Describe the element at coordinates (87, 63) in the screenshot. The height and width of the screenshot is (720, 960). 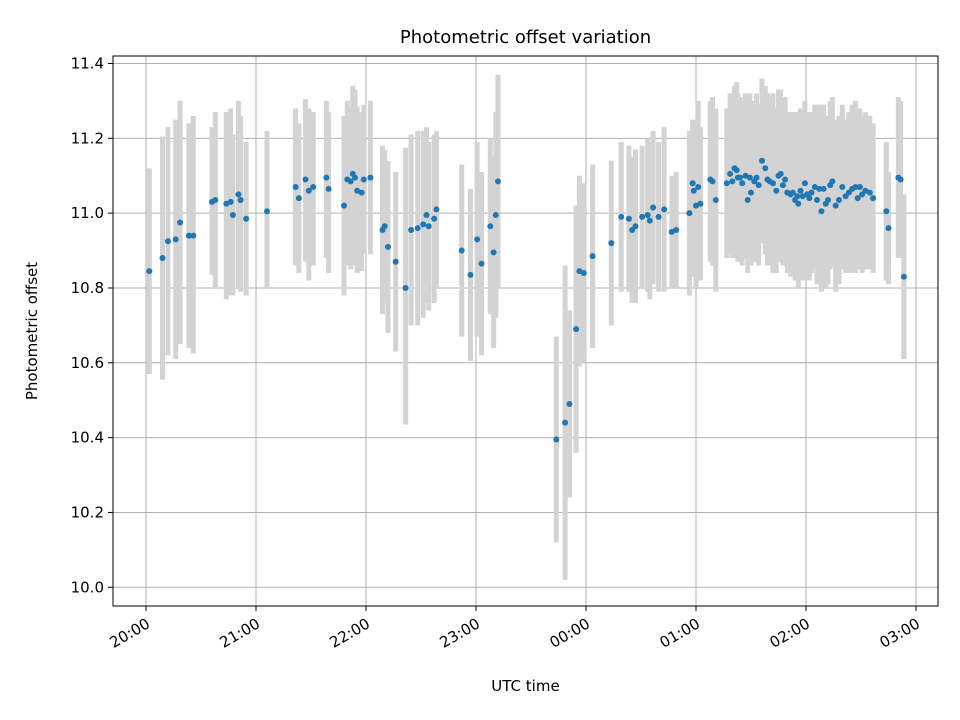
I see `y-tick-label: 11.4` at that location.